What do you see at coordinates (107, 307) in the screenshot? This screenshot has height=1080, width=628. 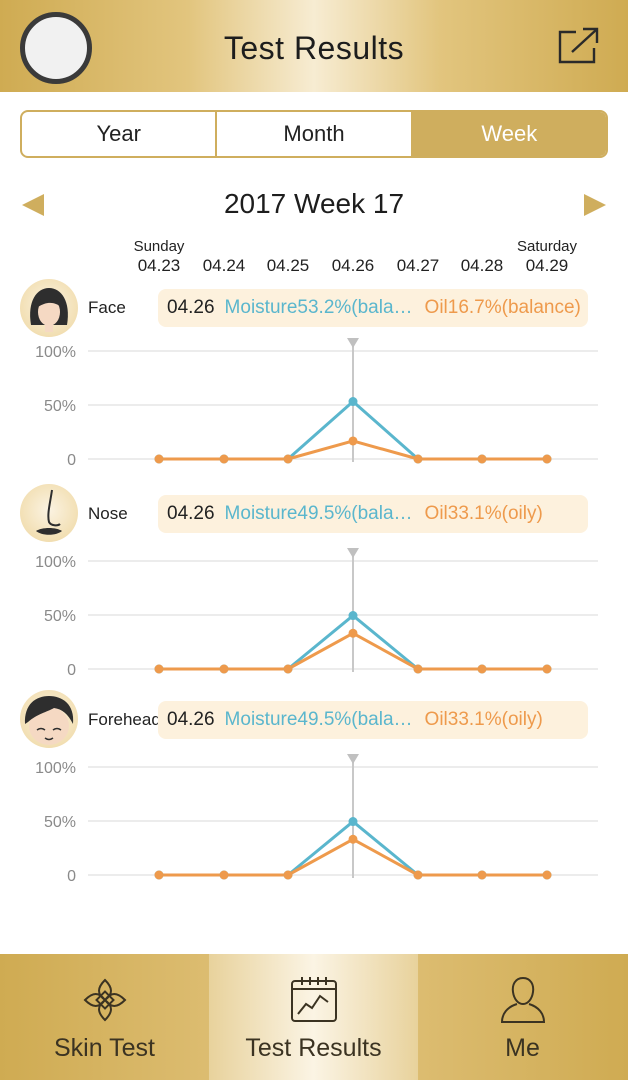 I see `section-label-face: Face` at bounding box center [107, 307].